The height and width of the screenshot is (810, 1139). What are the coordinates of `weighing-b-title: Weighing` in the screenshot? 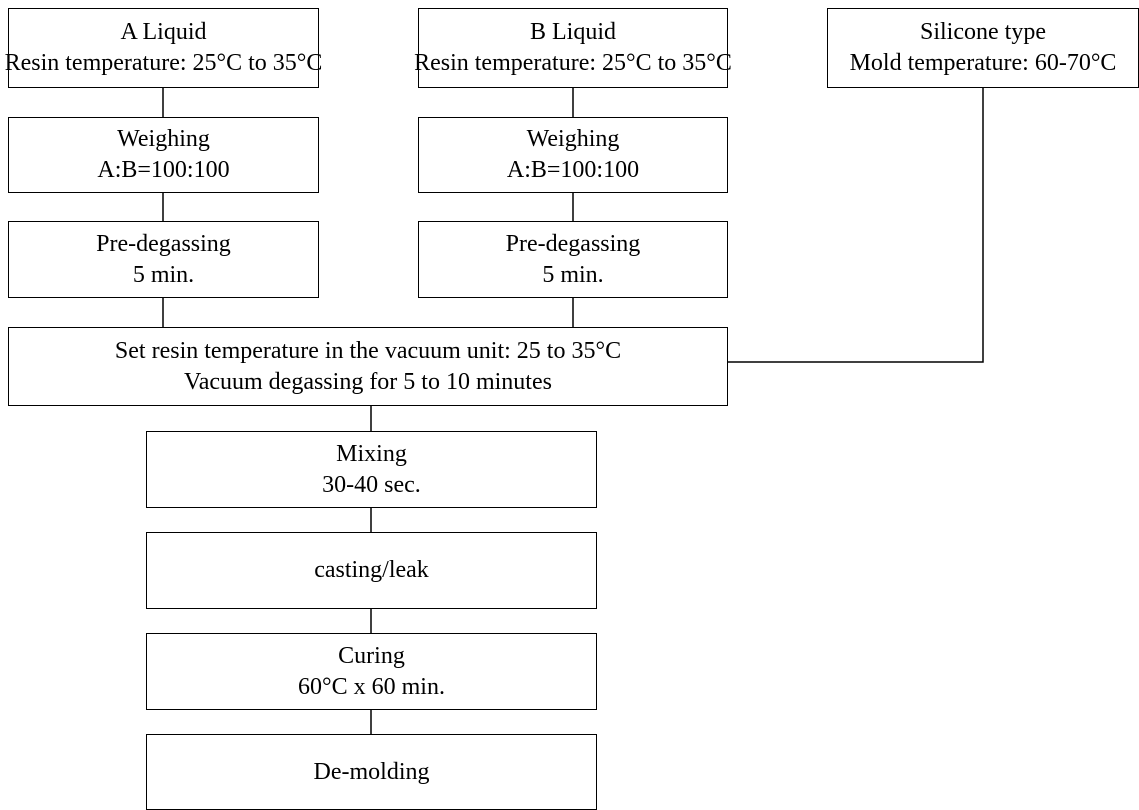 It's located at (573, 139).